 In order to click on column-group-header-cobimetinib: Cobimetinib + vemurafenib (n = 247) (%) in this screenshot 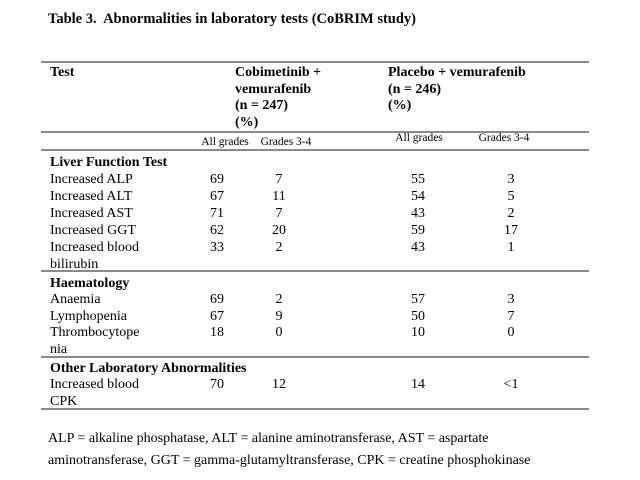, I will do `click(278, 98)`.